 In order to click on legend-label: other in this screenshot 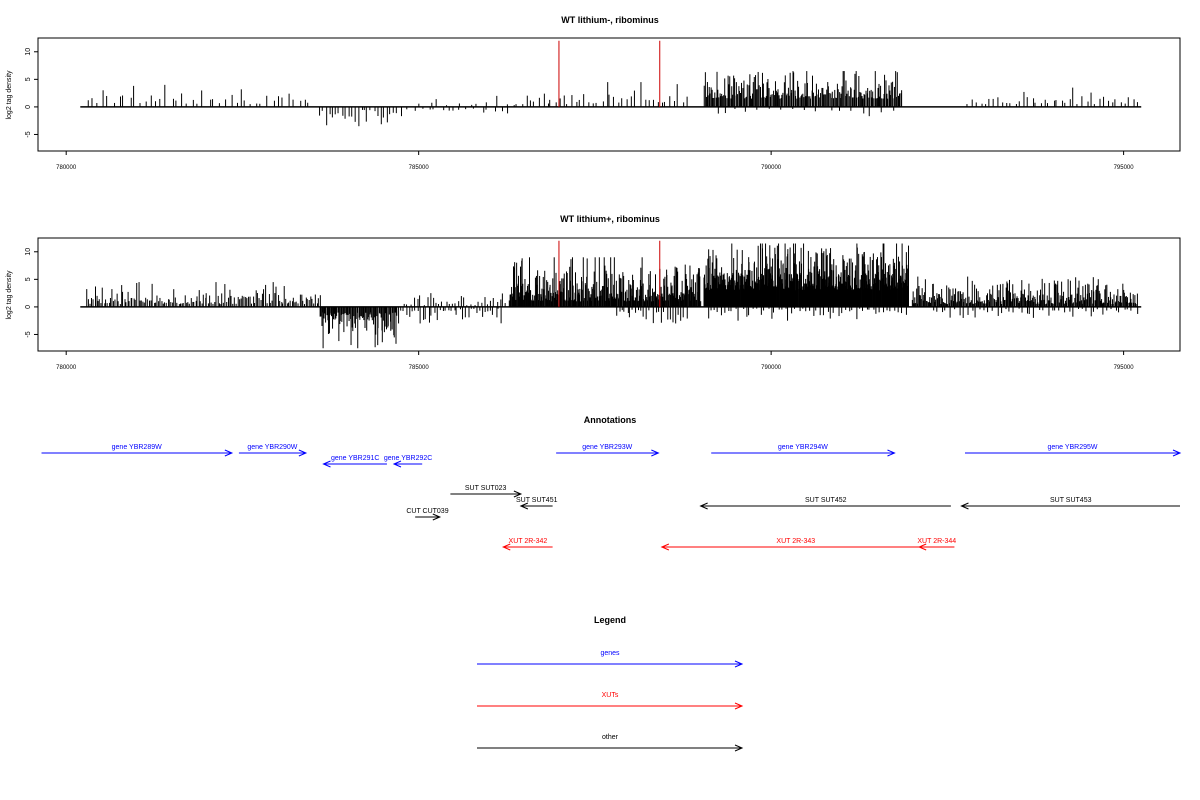, I will do `click(610, 737)`.